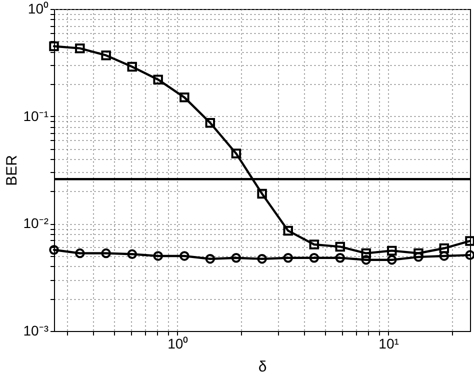 Image resolution: width=474 pixels, height=378 pixels. I want to click on y-tick-label: 10⁻³, so click(36, 330).